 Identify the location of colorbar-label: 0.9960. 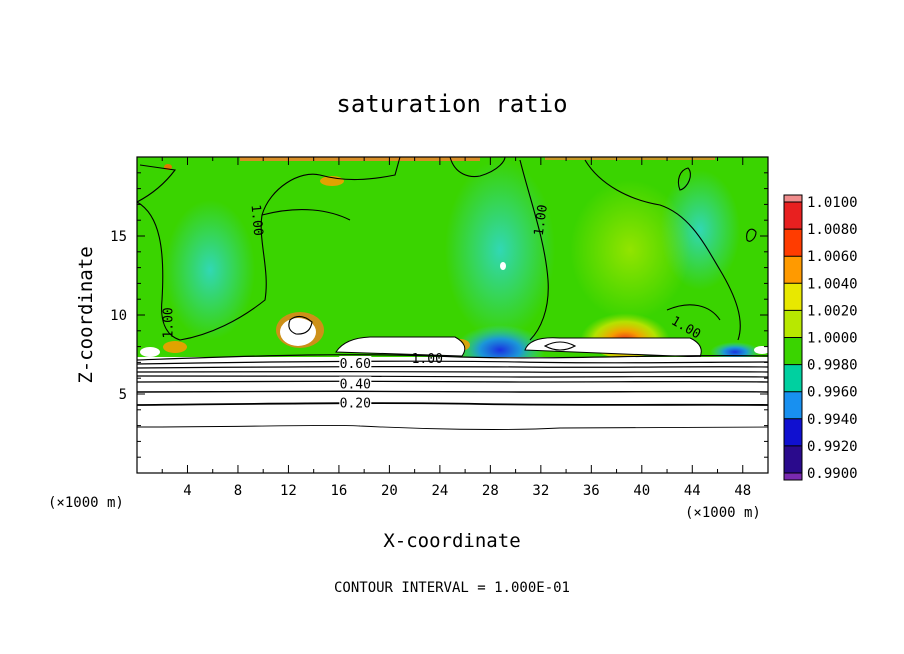
(832, 393).